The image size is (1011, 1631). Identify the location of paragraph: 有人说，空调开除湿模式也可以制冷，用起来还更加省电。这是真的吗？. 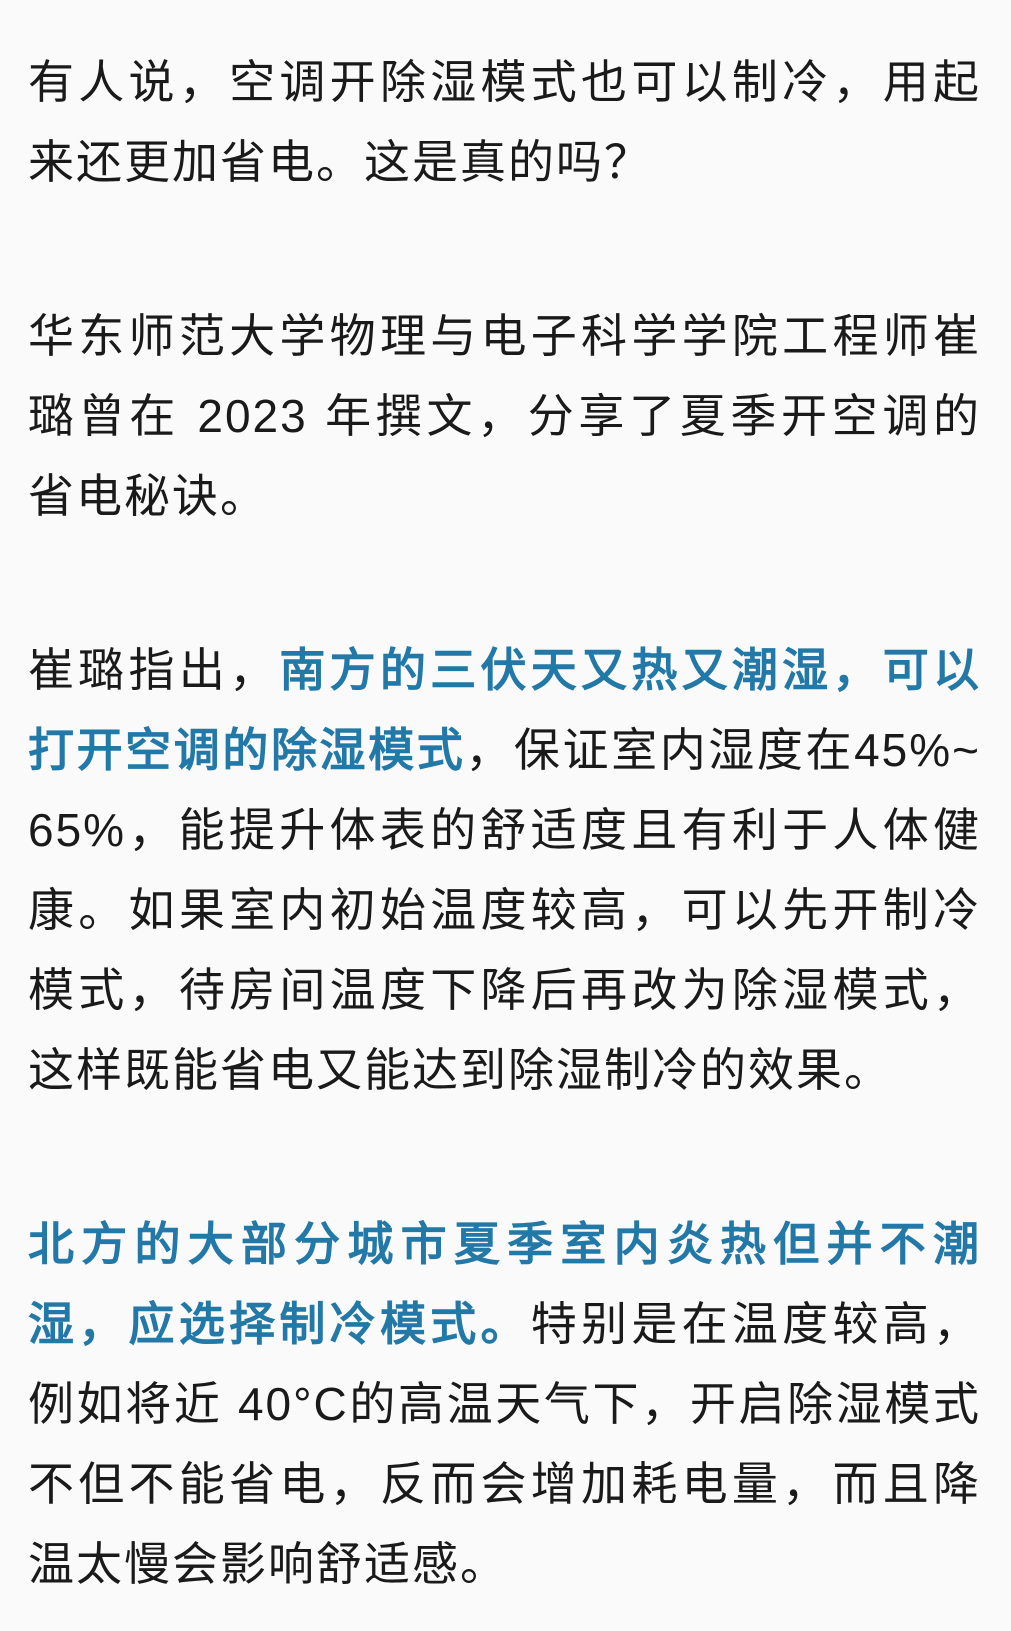
(504, 122).